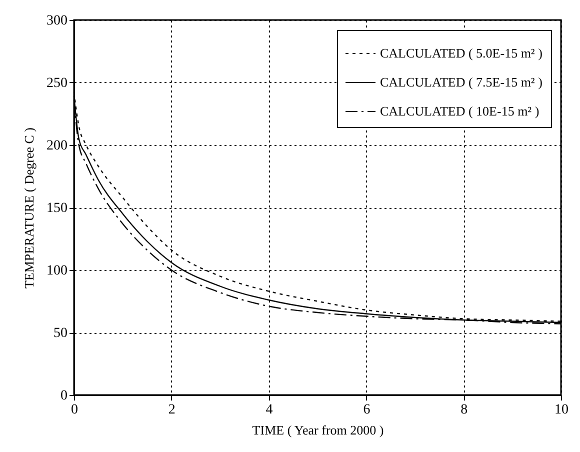 The height and width of the screenshot is (452, 580). Describe the element at coordinates (461, 82) in the screenshot. I see `legend-label: CALCULATED ( 7.5E-15 m² )` at that location.